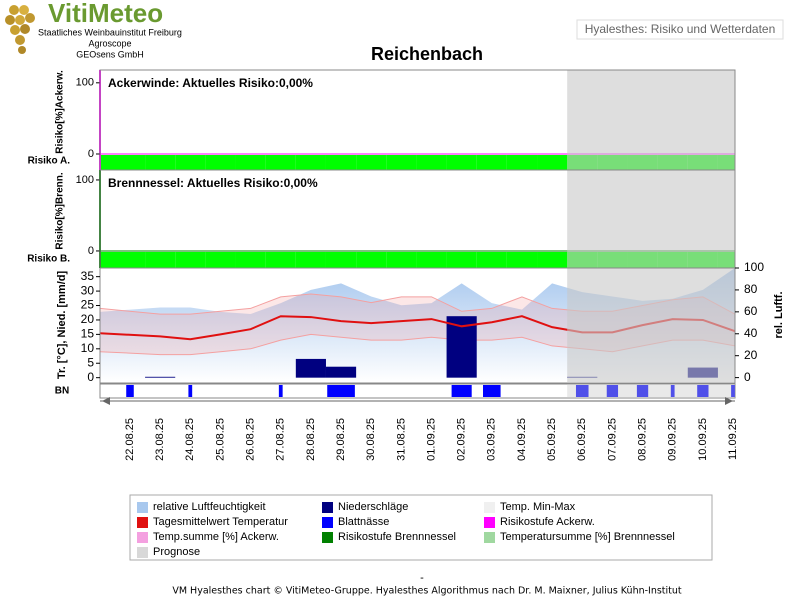 The width and height of the screenshot is (800, 600). What do you see at coordinates (49, 161) in the screenshot?
I see `row-label: Risiko A.` at bounding box center [49, 161].